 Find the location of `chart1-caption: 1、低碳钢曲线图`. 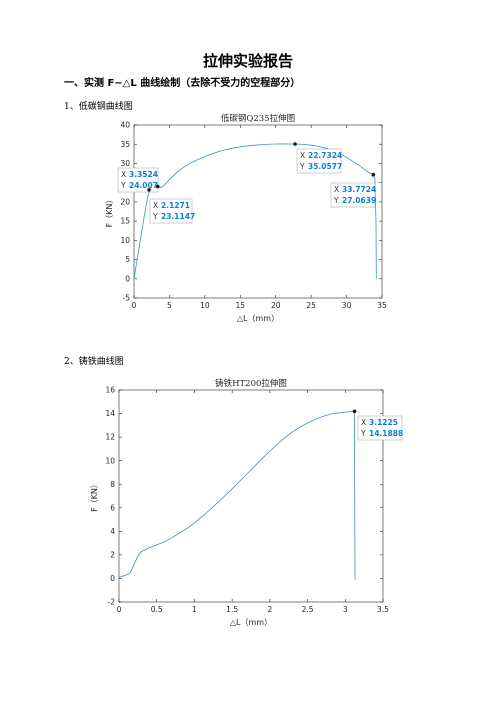

chart1-caption: 1、低碳钢曲线图 is located at coordinates (98, 107).